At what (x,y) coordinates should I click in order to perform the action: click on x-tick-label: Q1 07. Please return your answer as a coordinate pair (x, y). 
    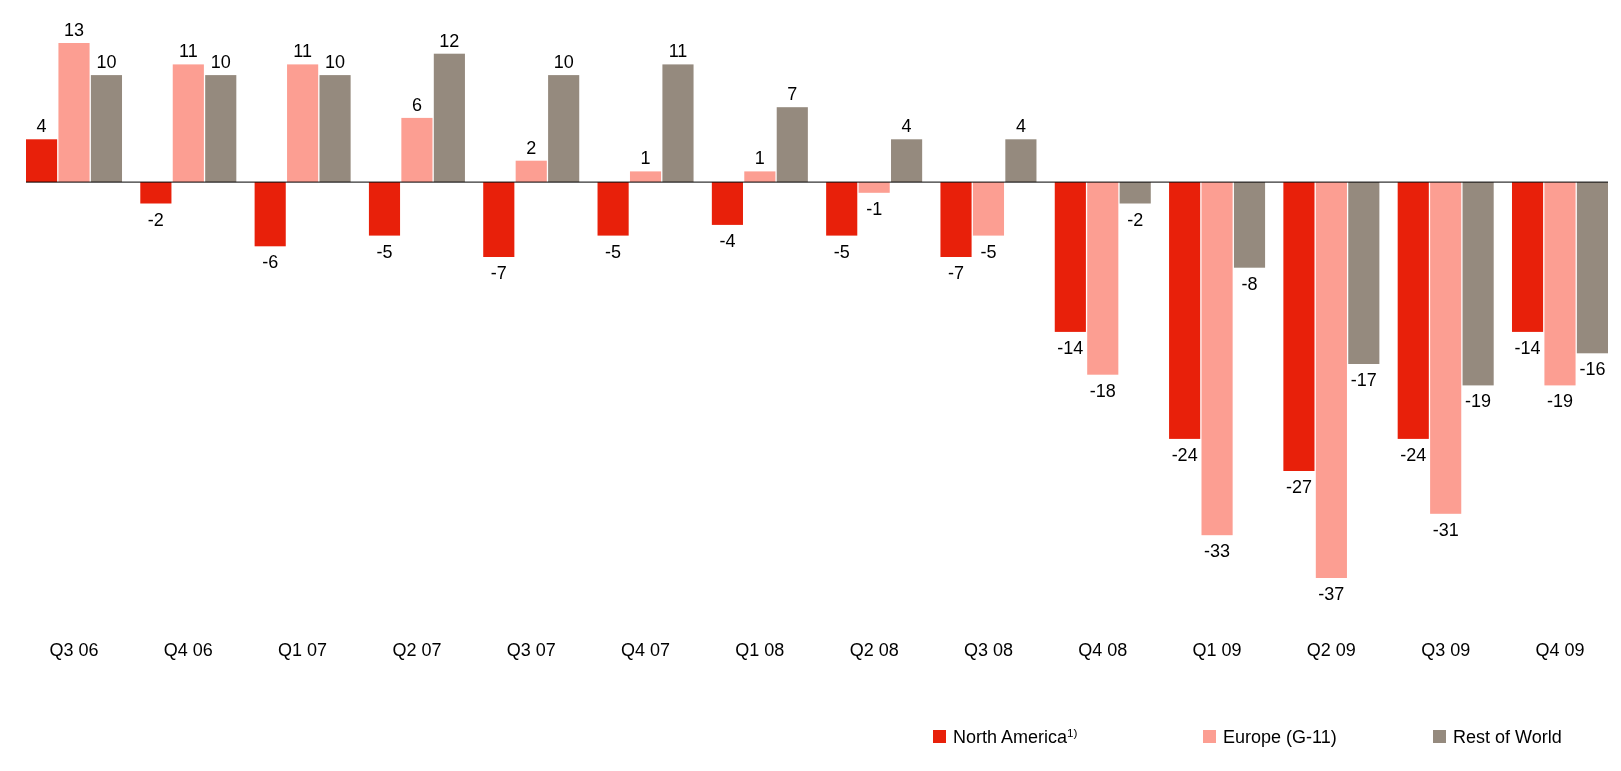
    Looking at the image, I should click on (303, 650).